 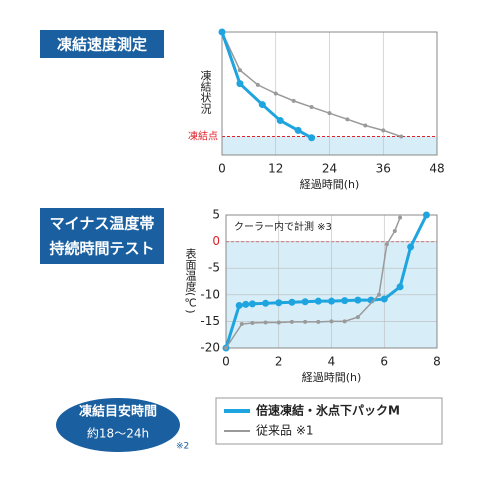 What do you see at coordinates (118, 433) in the screenshot?
I see `badge-time: 約18〜24h` at bounding box center [118, 433].